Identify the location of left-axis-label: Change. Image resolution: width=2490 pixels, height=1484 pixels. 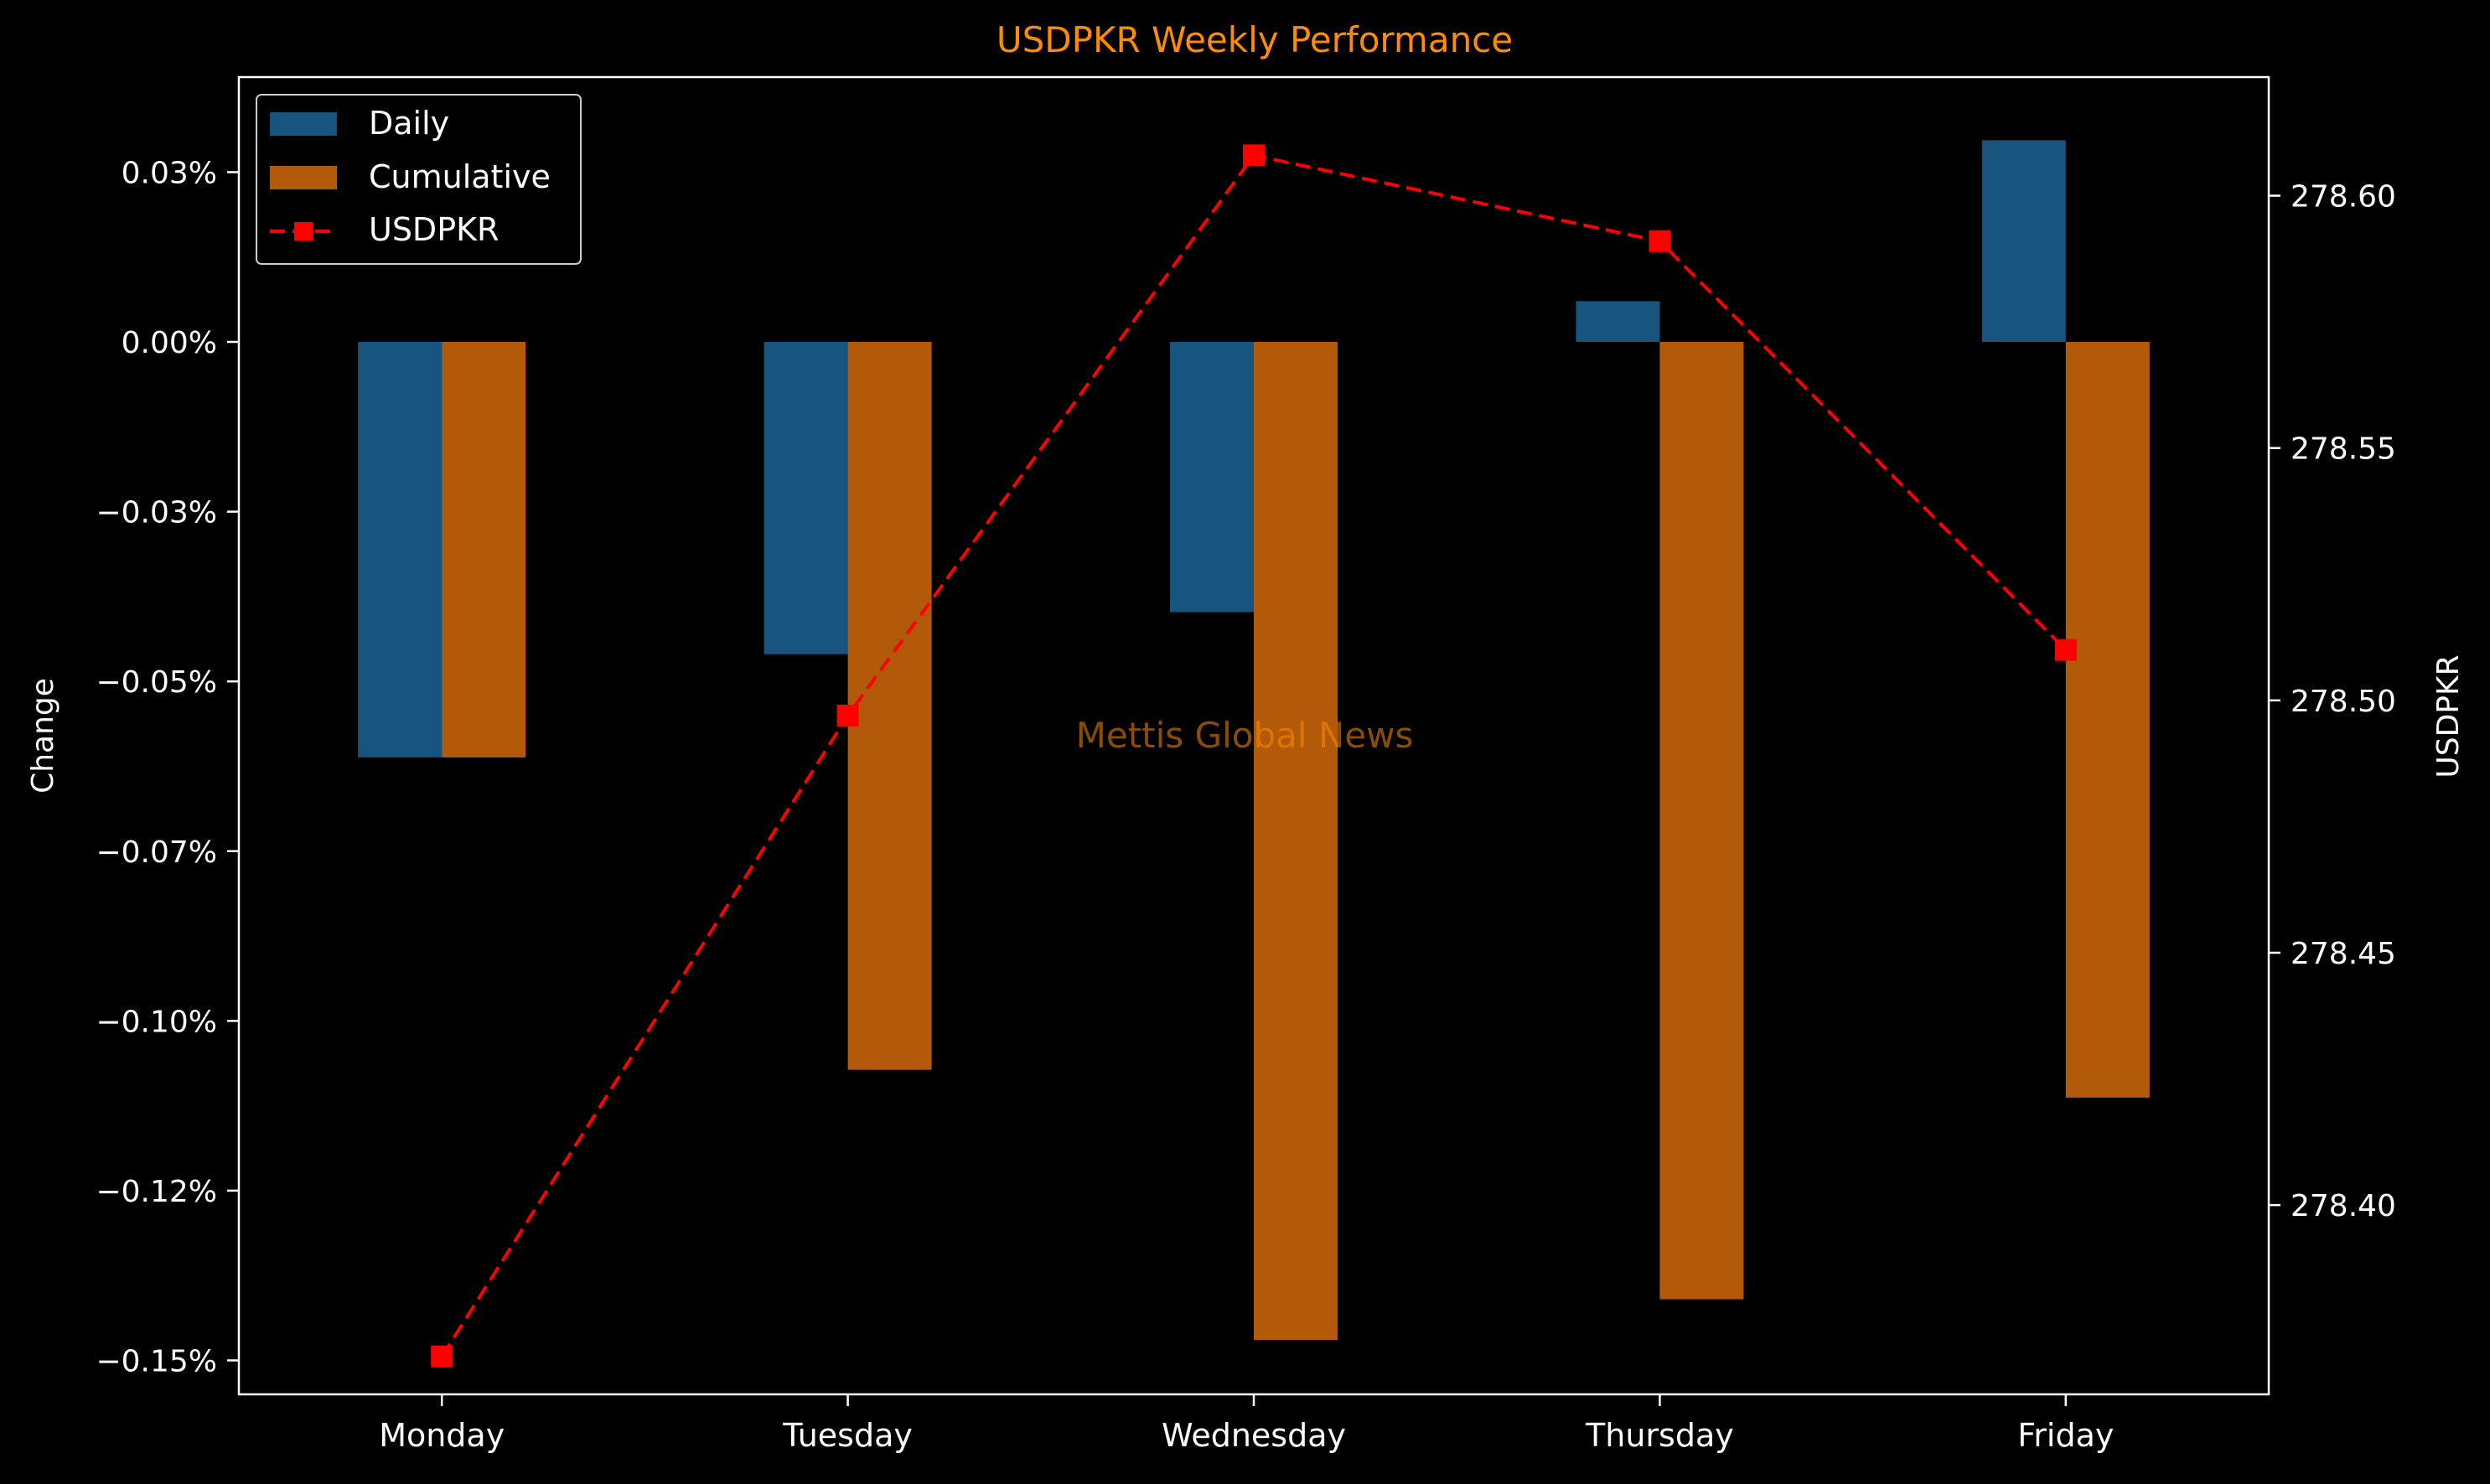
(43, 736).